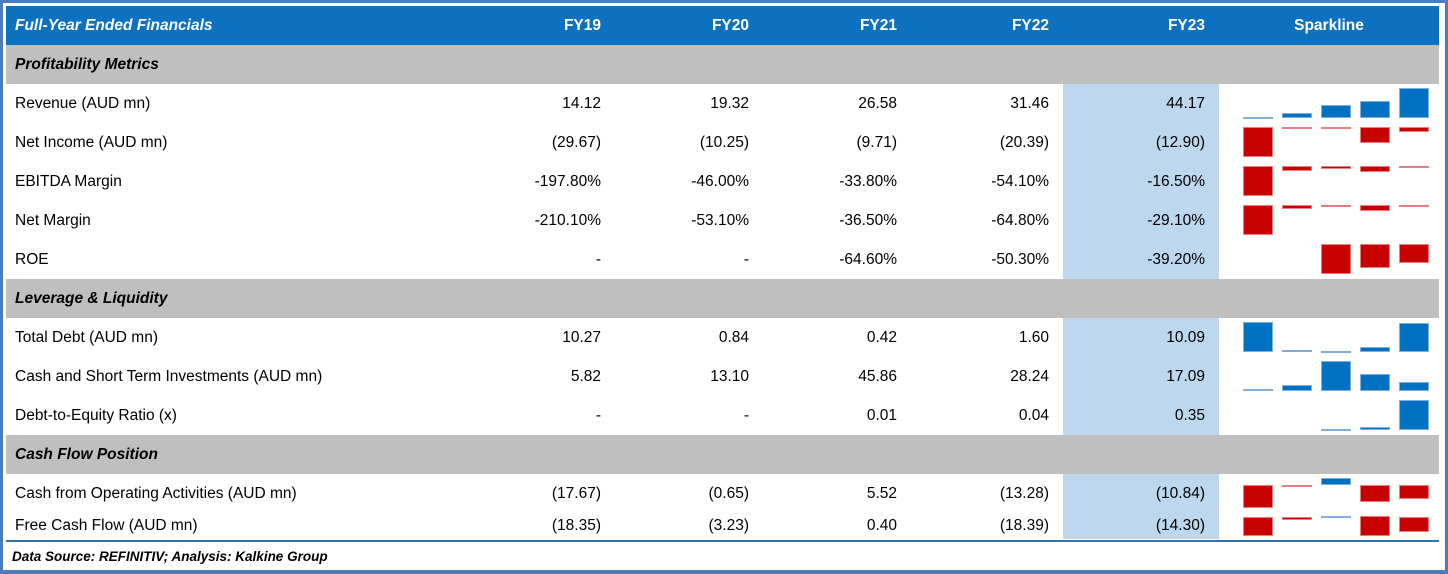 The height and width of the screenshot is (574, 1448). What do you see at coordinates (720, 220) in the screenshot?
I see `value-cell-fy20: -53.10%` at bounding box center [720, 220].